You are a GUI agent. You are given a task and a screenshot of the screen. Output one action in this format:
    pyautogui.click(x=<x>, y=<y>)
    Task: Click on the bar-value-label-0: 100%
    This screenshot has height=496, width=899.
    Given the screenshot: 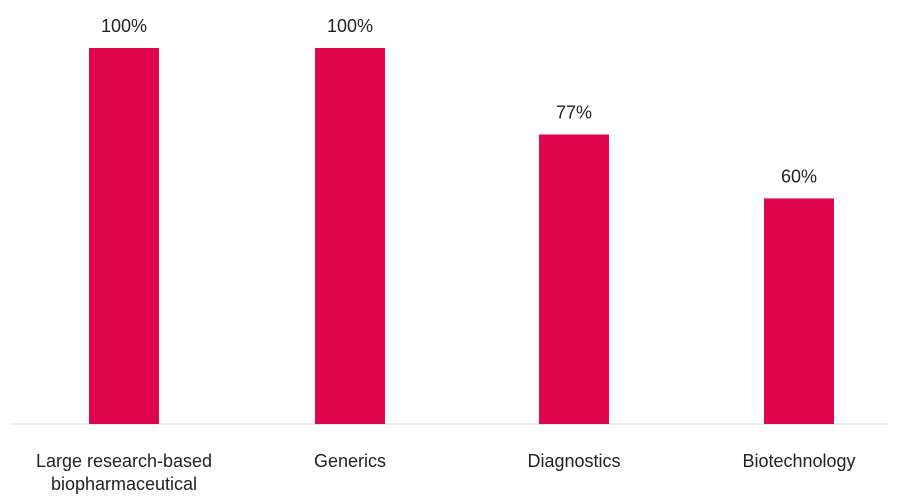 What is the action you would take?
    pyautogui.click(x=124, y=26)
    